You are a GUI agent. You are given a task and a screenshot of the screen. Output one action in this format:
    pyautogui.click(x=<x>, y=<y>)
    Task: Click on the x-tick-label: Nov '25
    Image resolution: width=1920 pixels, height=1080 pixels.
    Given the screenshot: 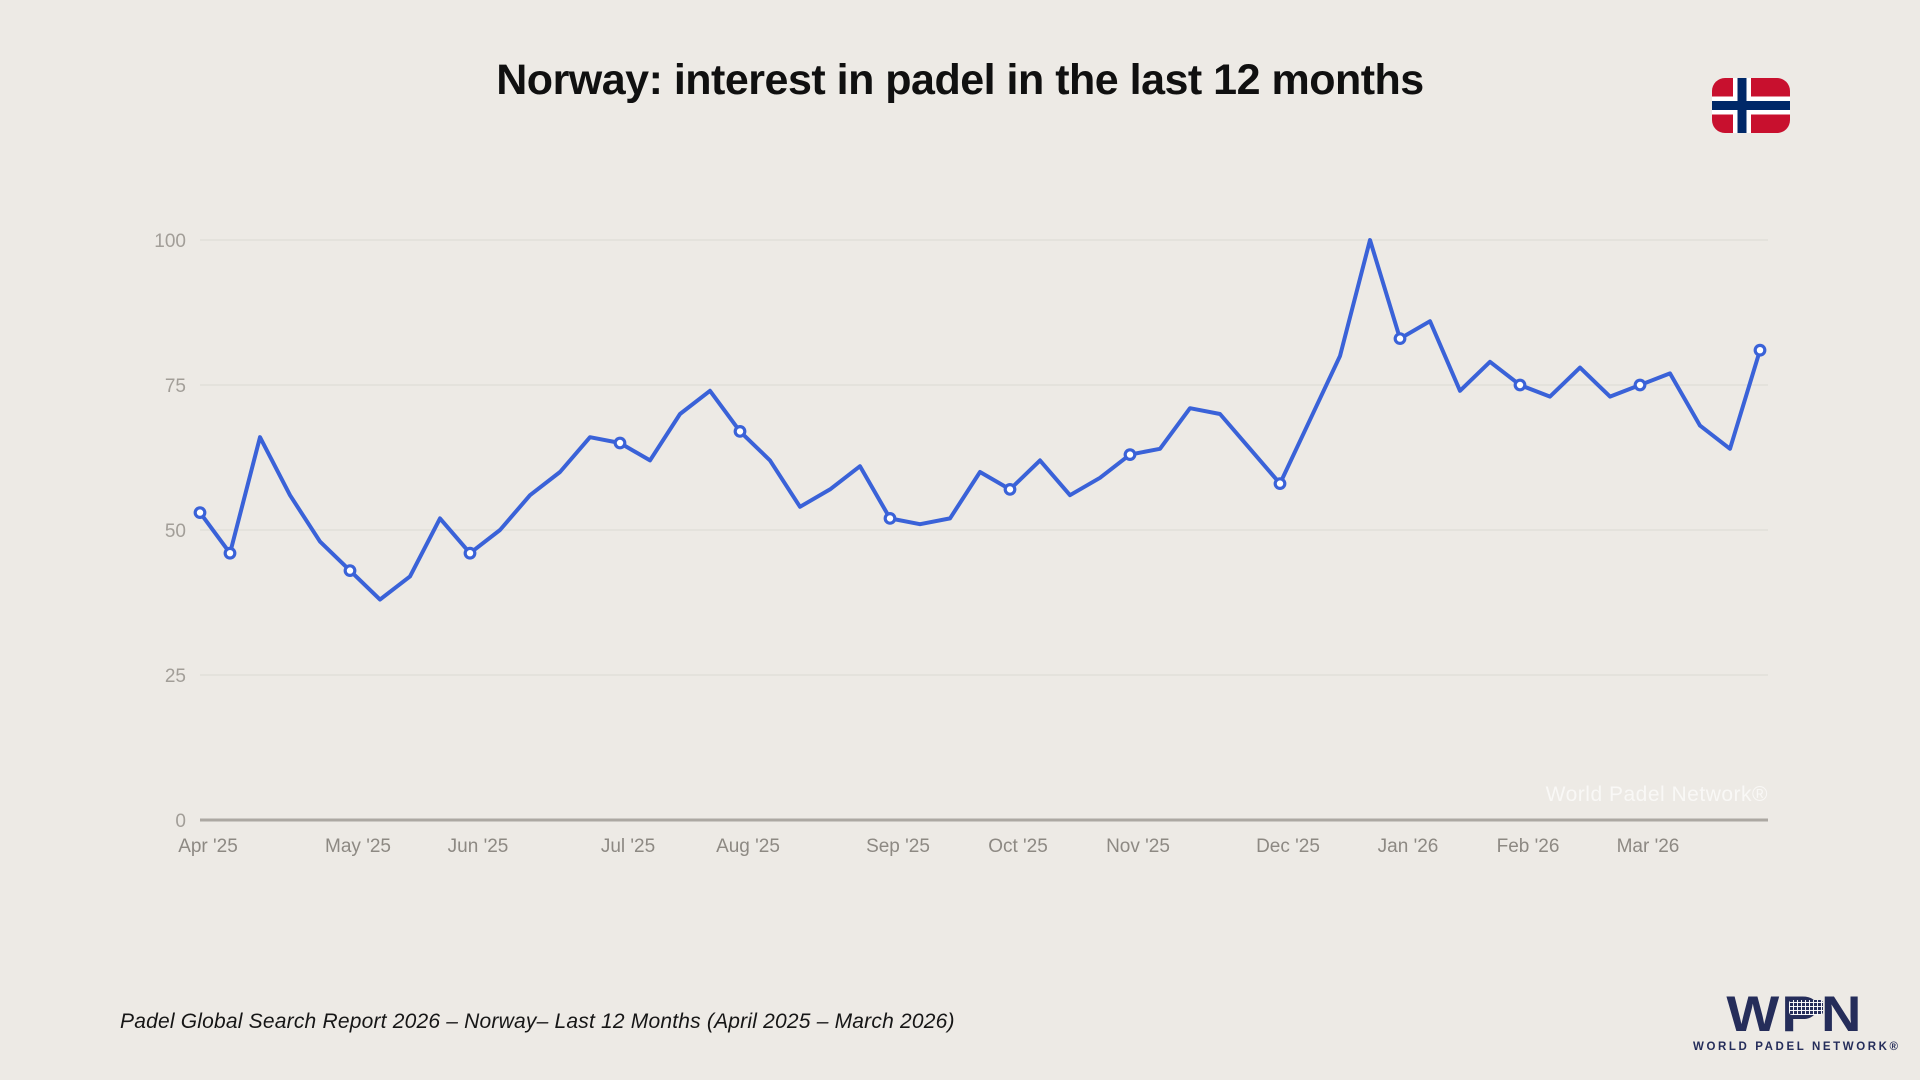 What is the action you would take?
    pyautogui.click(x=1138, y=846)
    